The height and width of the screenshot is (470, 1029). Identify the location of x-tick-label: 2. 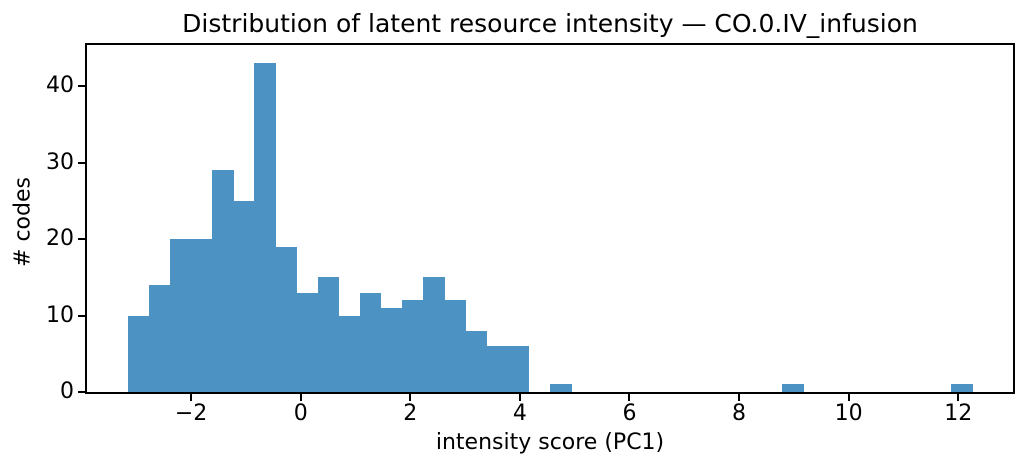
(410, 413).